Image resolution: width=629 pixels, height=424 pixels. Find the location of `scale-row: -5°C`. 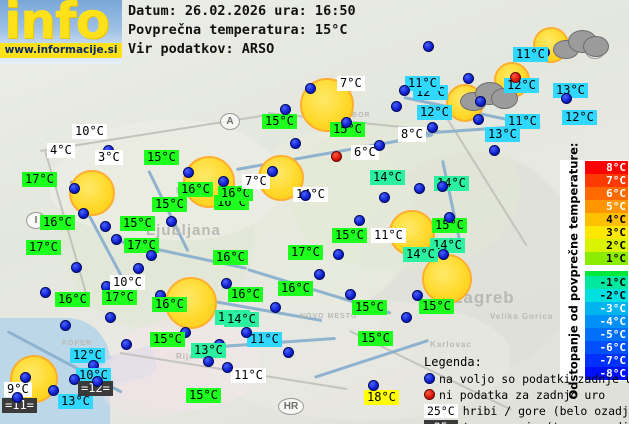

scale-row: -5°C is located at coordinates (606, 334).